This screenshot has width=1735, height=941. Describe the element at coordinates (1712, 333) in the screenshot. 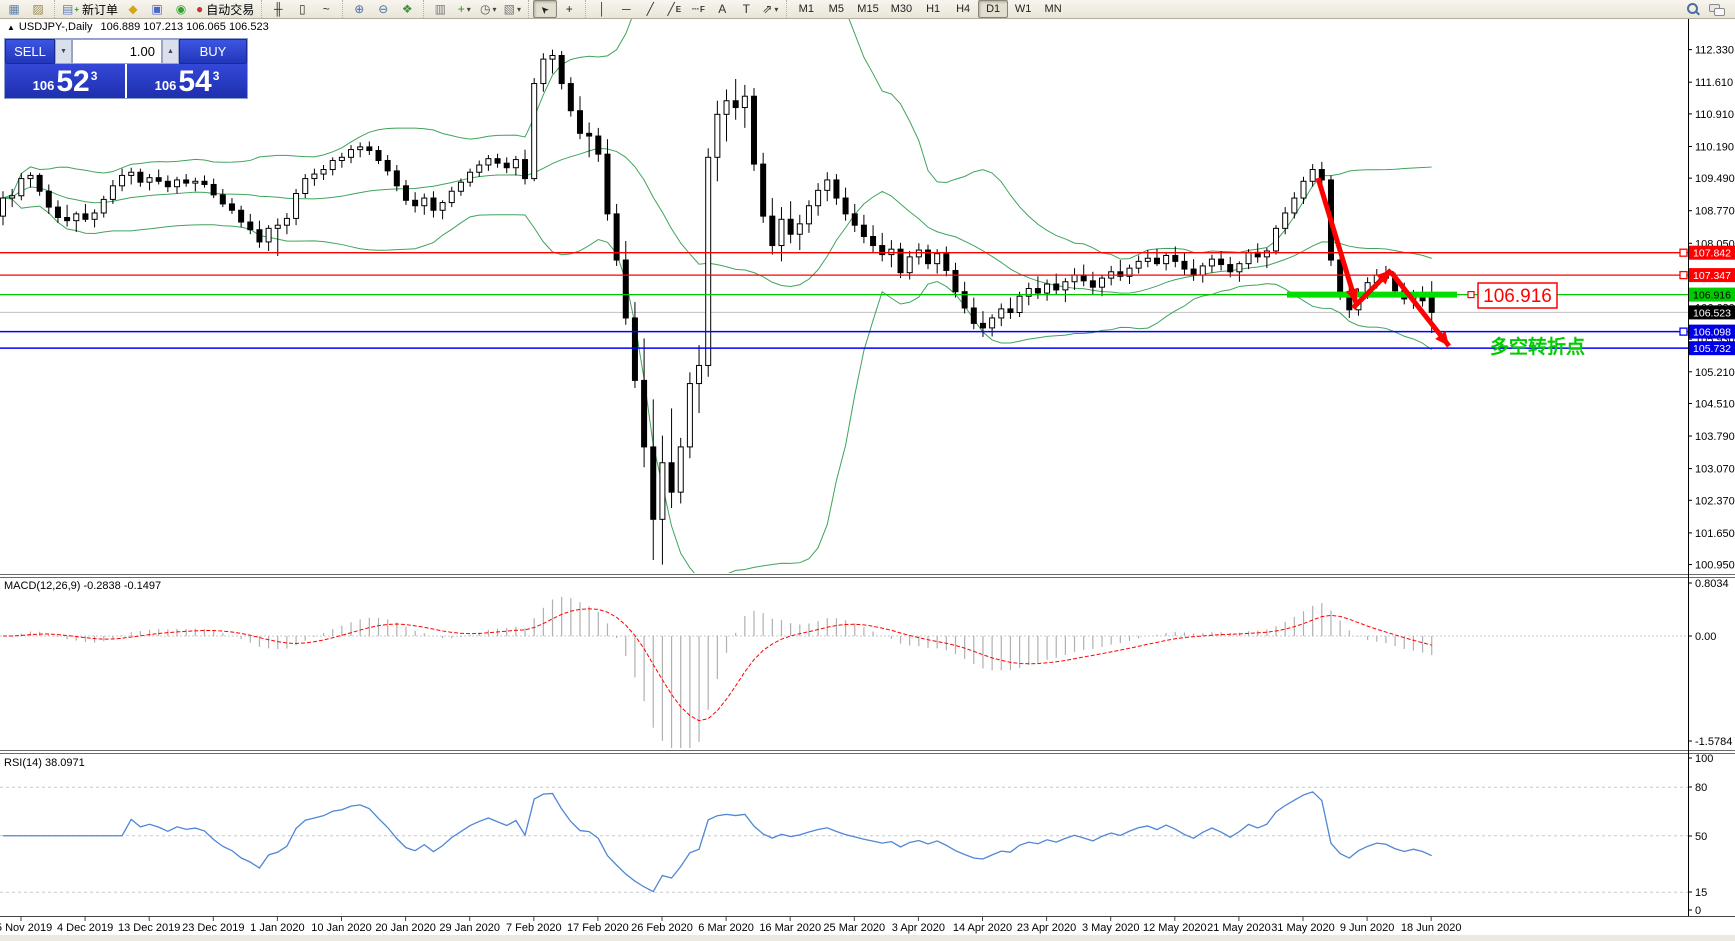

I see `price-tag-text: 106.098` at that location.